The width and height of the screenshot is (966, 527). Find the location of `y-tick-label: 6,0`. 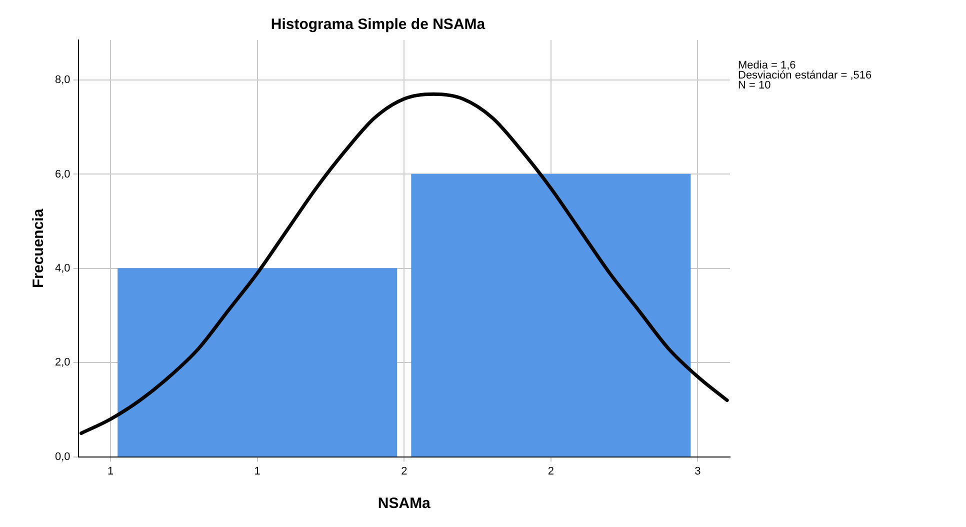

y-tick-label: 6,0 is located at coordinates (62, 174).